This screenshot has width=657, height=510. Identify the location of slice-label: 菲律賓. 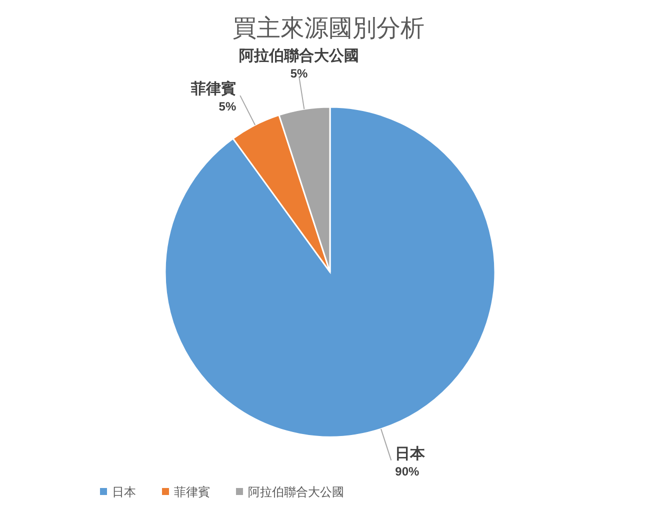
(213, 89).